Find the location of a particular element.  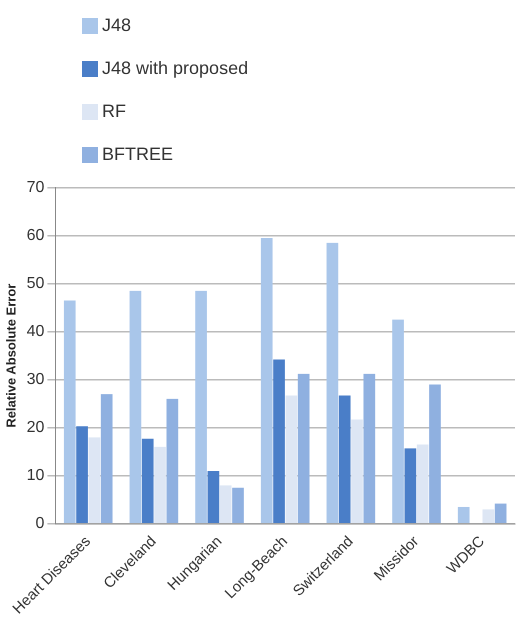

y-tick-label: 40 is located at coordinates (35, 331).